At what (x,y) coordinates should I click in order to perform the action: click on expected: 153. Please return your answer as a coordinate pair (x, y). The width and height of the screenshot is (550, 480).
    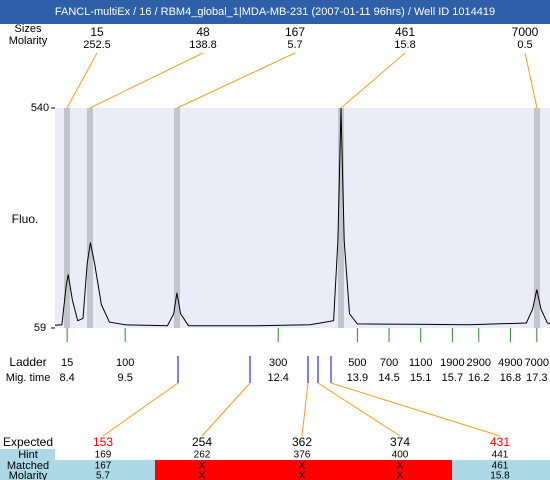
    Looking at the image, I should click on (103, 442).